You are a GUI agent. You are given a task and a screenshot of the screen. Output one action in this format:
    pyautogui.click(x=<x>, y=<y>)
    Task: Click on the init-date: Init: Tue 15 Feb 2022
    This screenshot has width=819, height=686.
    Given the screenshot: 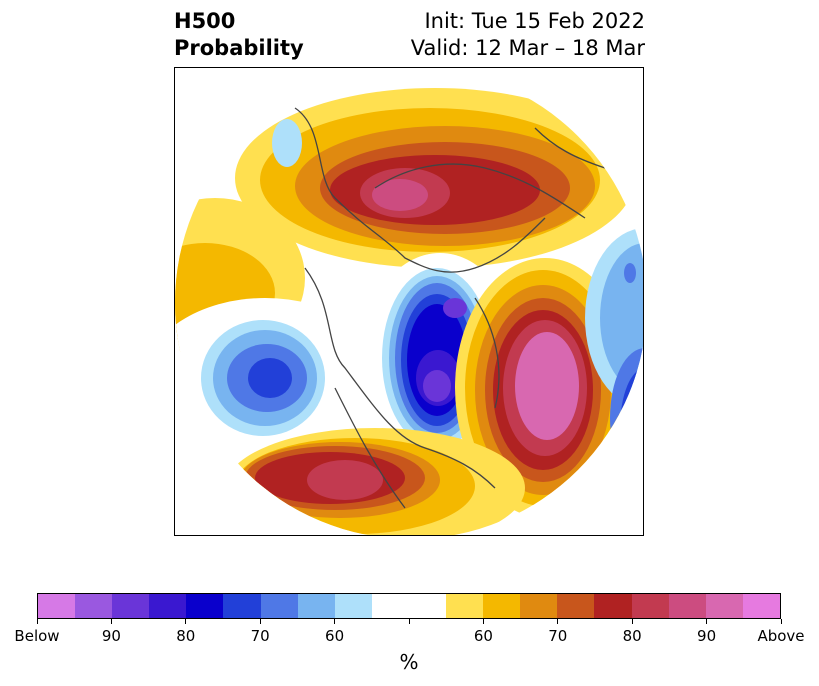 What is the action you would take?
    pyautogui.click(x=534, y=21)
    